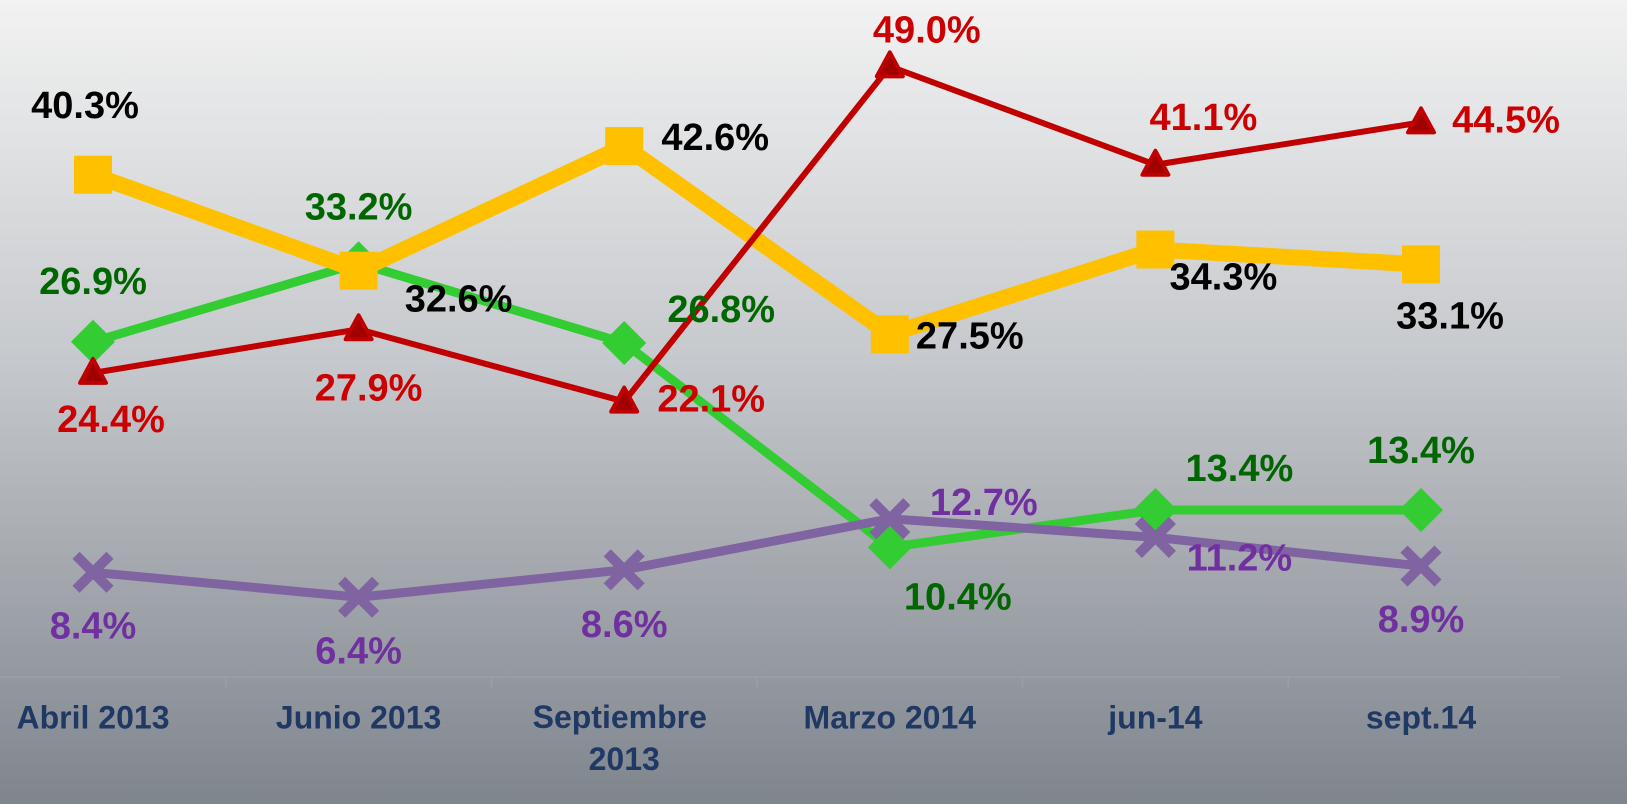  I want to click on x-tick-label: sept.14, so click(1421, 717).